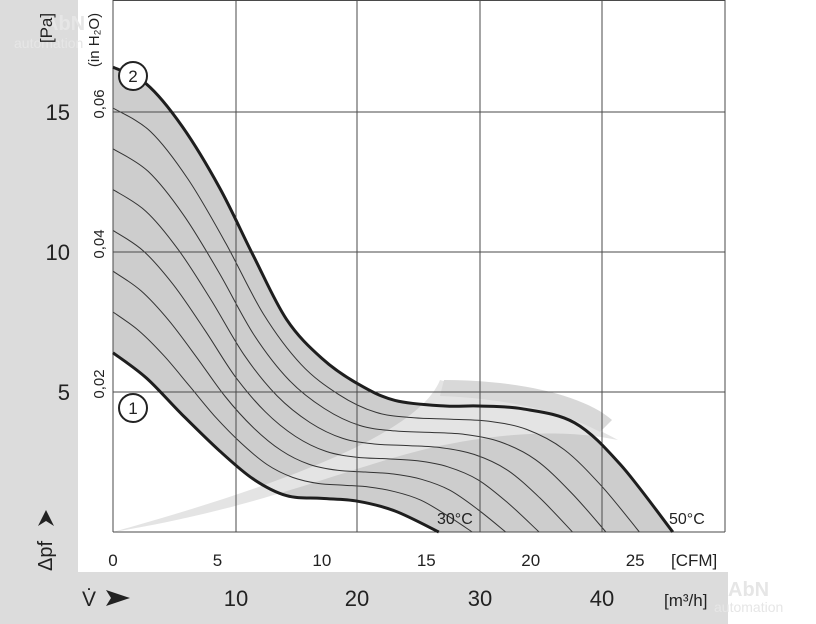 This screenshot has height=624, width=816. I want to click on annotation-50c: 50°C, so click(687, 519).